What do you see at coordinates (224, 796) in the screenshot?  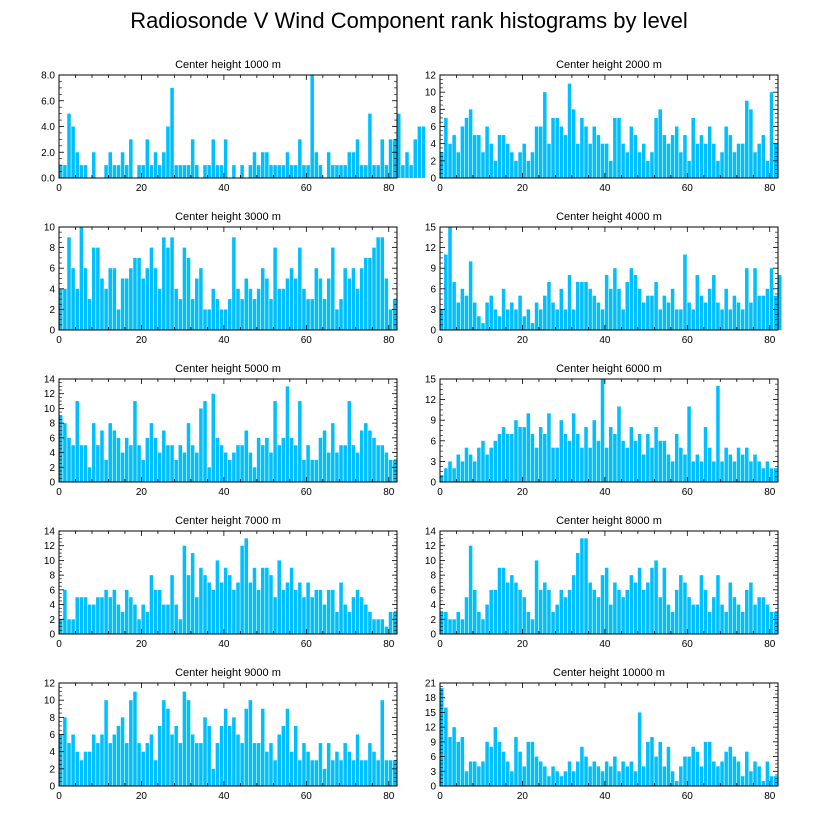 I see `x-tick-label: 40` at bounding box center [224, 796].